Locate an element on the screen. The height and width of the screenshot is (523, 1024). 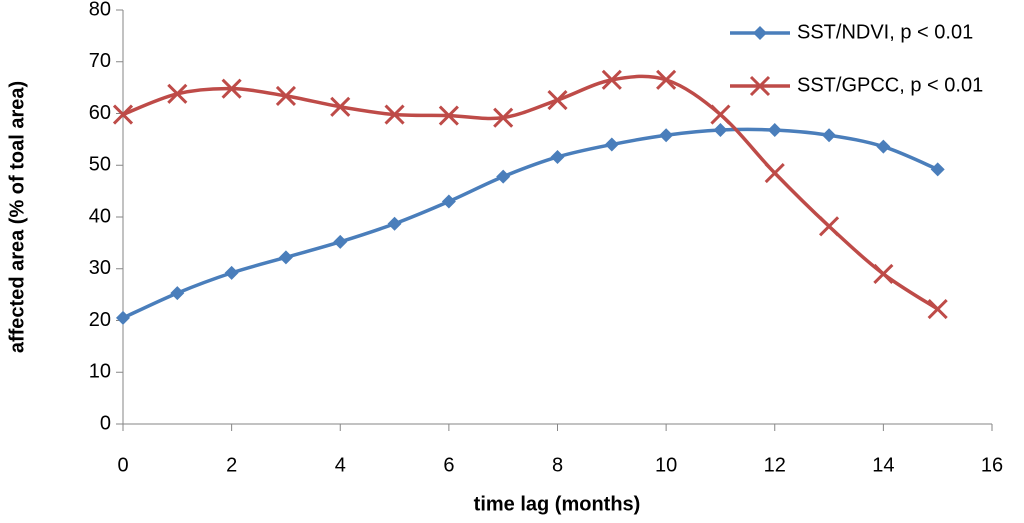
legend-label: SST/GPCC, p < 0.01 is located at coordinates (890, 85).